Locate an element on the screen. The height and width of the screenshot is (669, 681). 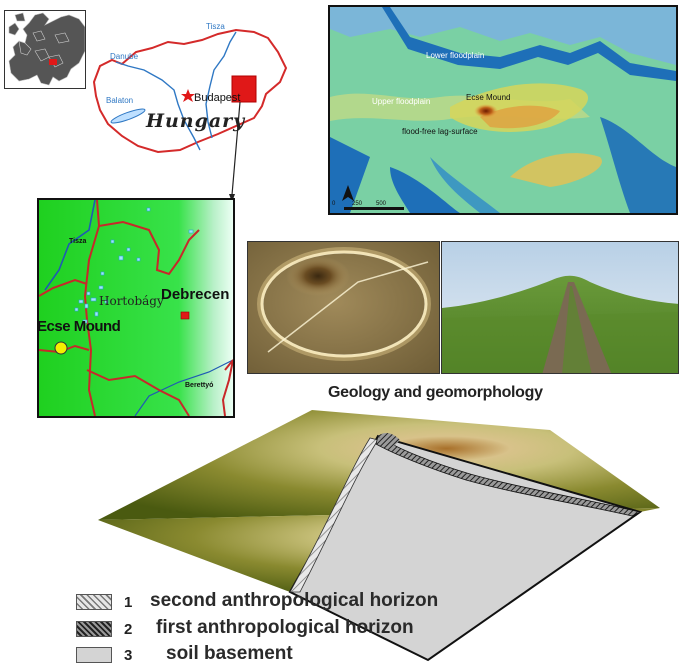
second-anthropological-horizon-layer is located at coordinates (334, 515).